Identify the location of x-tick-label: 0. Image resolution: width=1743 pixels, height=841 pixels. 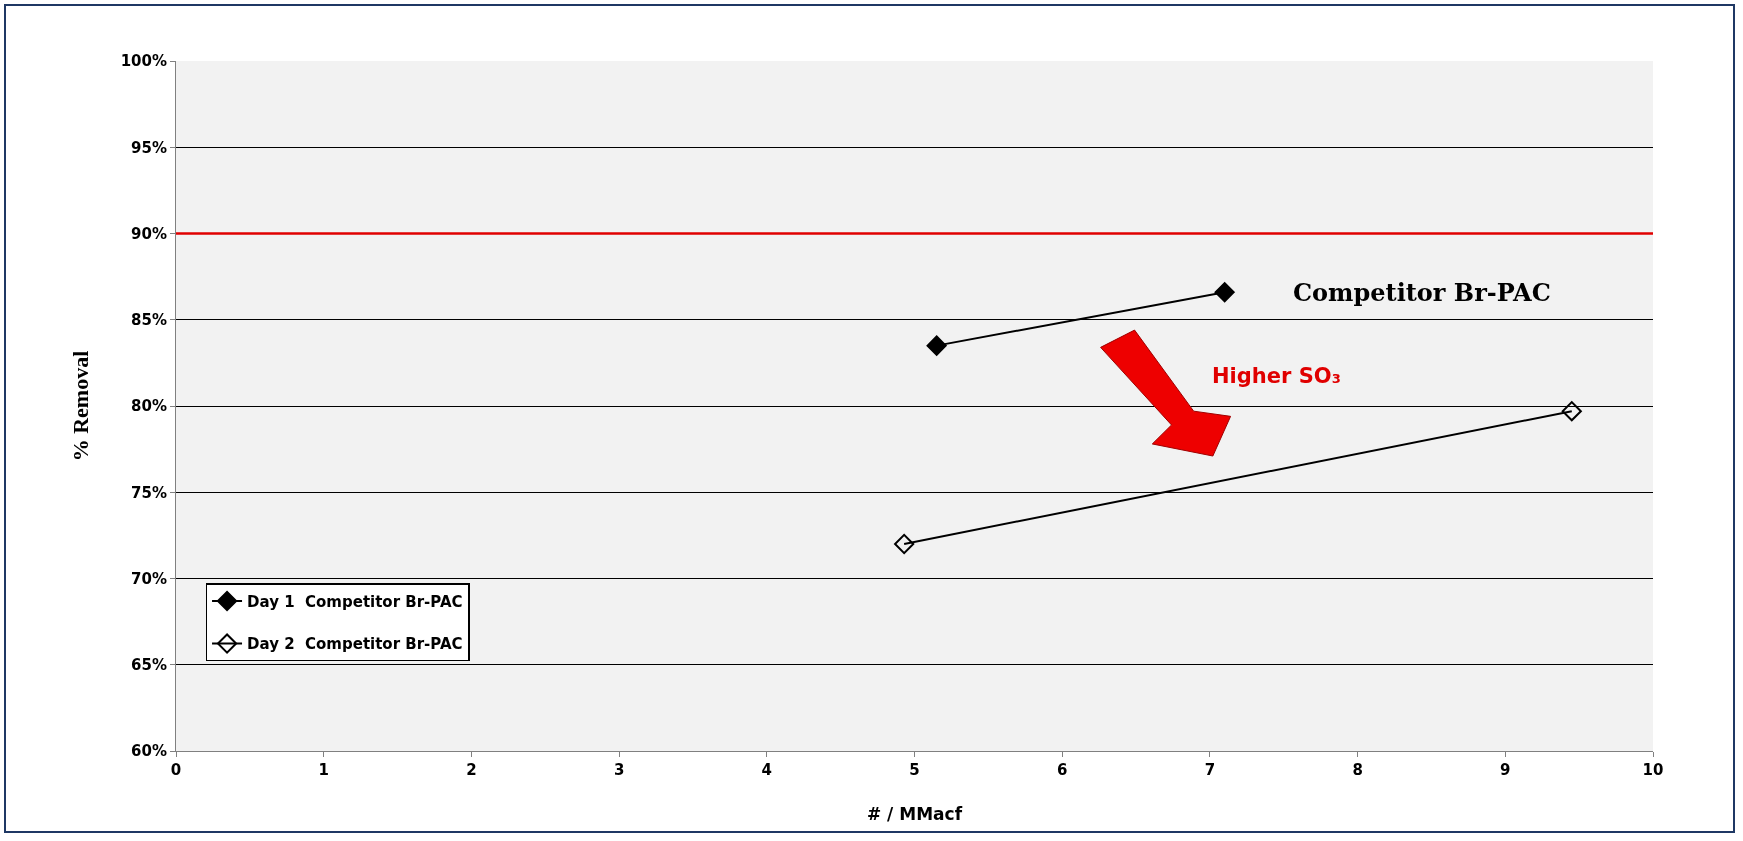
(176, 770).